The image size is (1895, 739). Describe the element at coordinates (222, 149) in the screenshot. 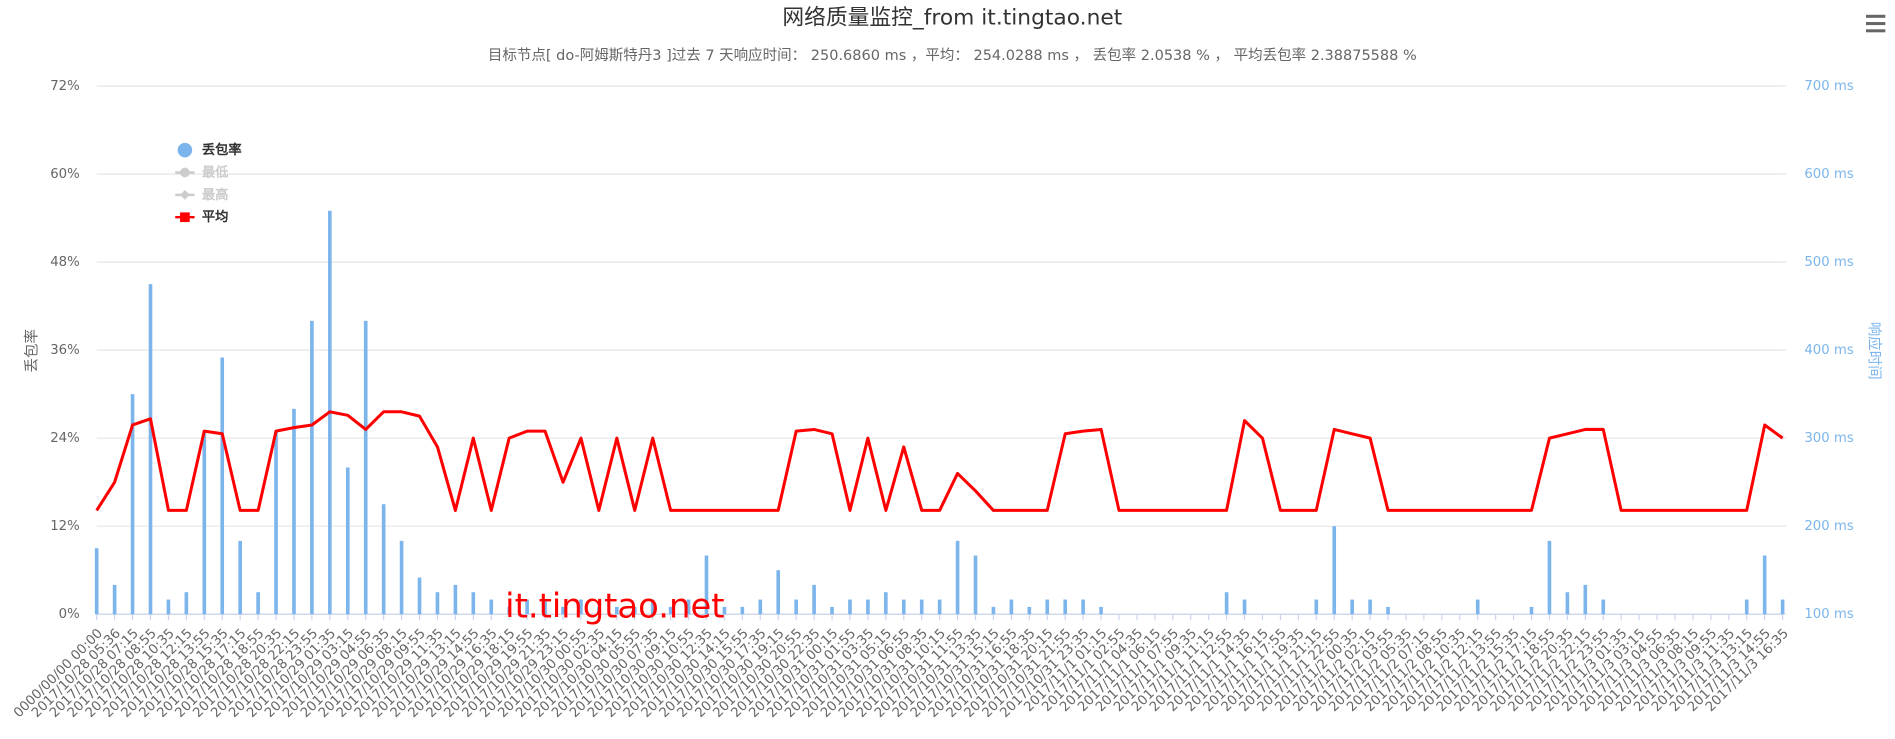

I see `legend-label: 丢包率` at that location.